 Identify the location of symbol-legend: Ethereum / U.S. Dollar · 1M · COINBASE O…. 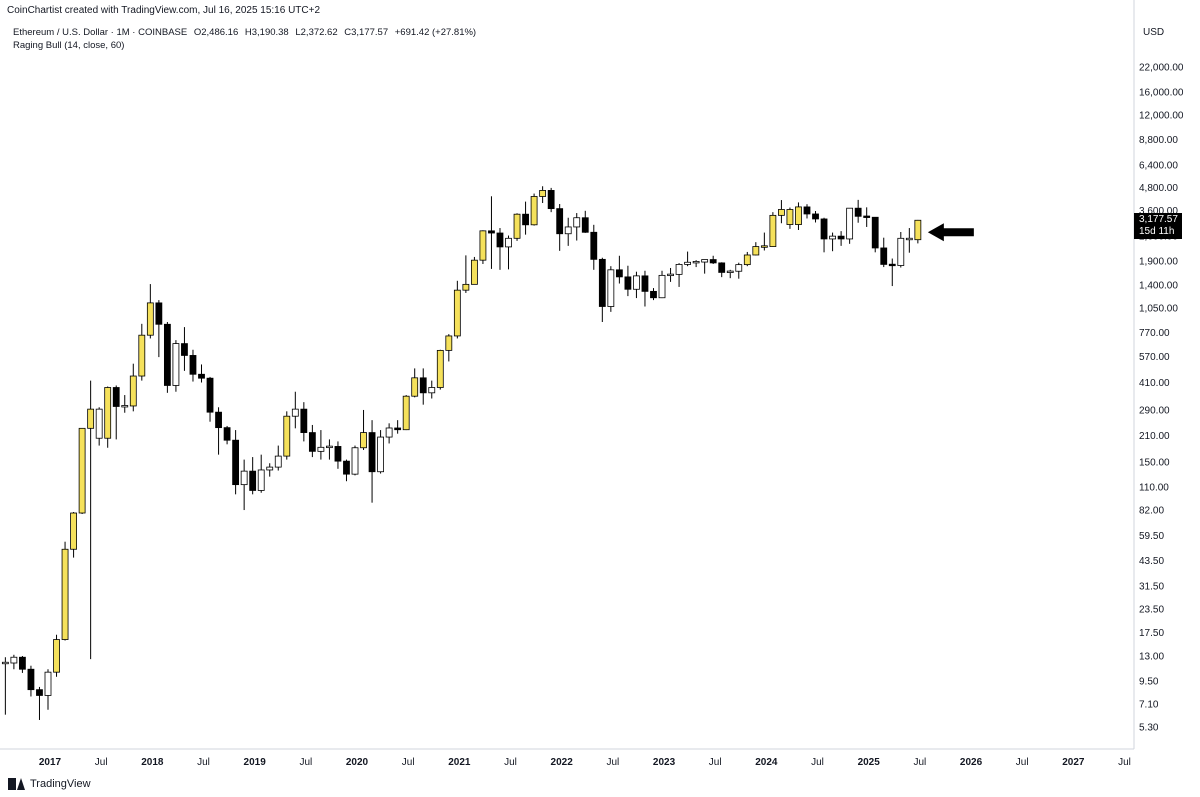
(246, 32).